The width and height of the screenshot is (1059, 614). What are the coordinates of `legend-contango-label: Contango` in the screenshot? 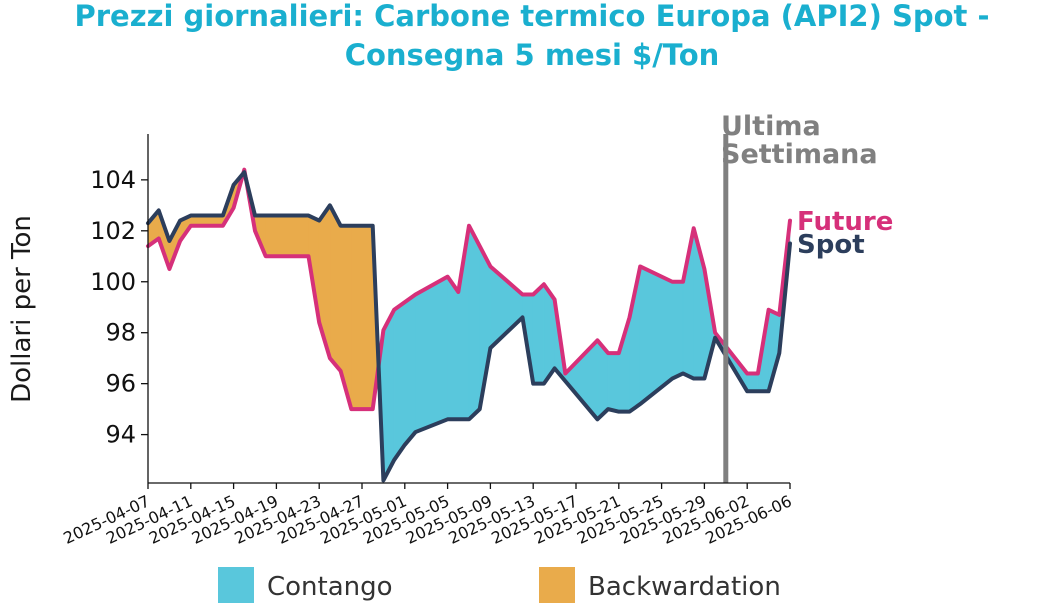 It's located at (330, 587).